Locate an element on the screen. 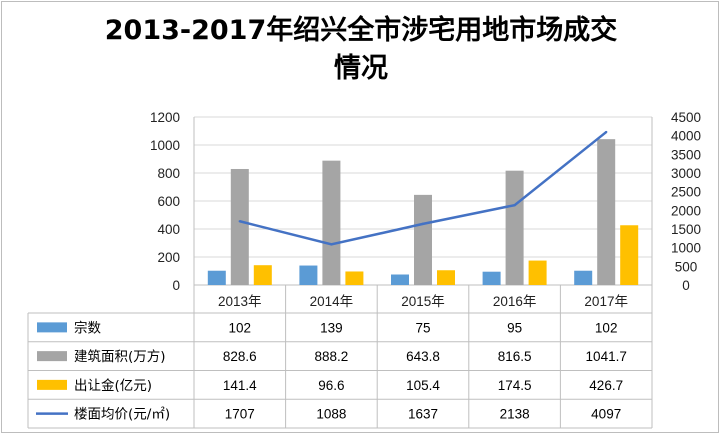  y-tick-label: 800 is located at coordinates (168, 173).